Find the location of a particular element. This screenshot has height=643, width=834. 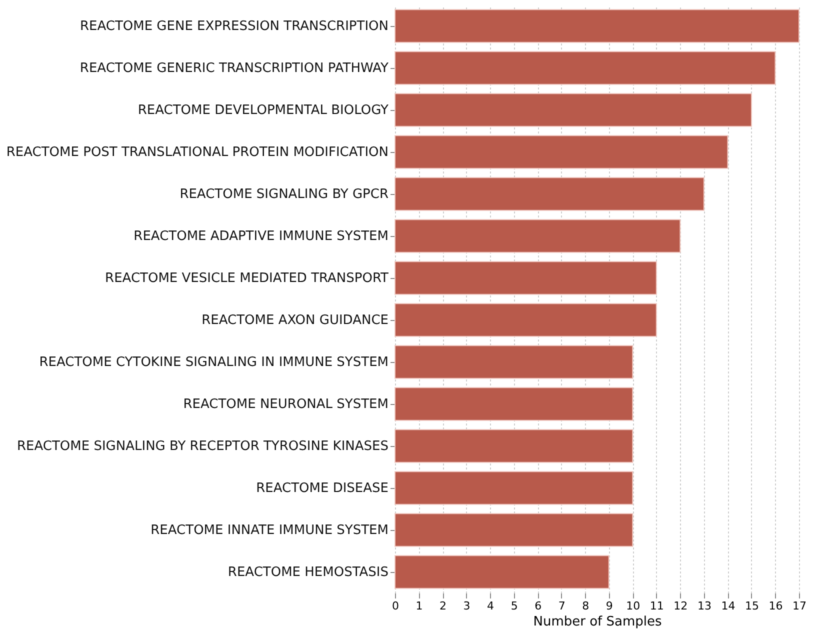

y-tick-label: REACTOME ADAPTIVE IMMUNE SYSTEM is located at coordinates (261, 236).